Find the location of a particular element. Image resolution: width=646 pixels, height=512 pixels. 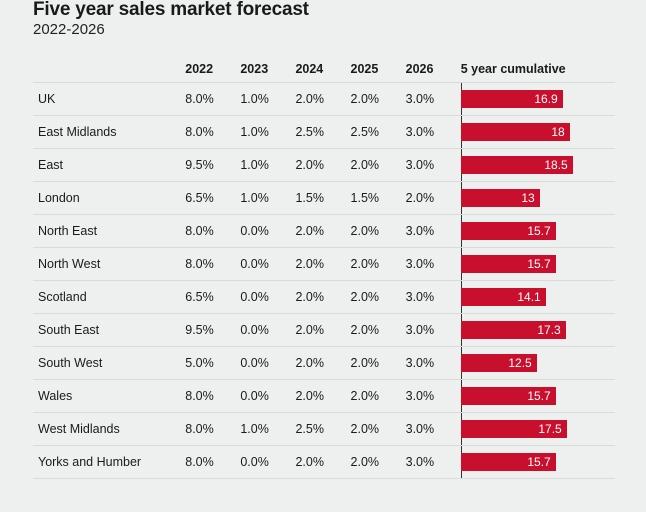

header-2022: 2022 is located at coordinates (213, 69).